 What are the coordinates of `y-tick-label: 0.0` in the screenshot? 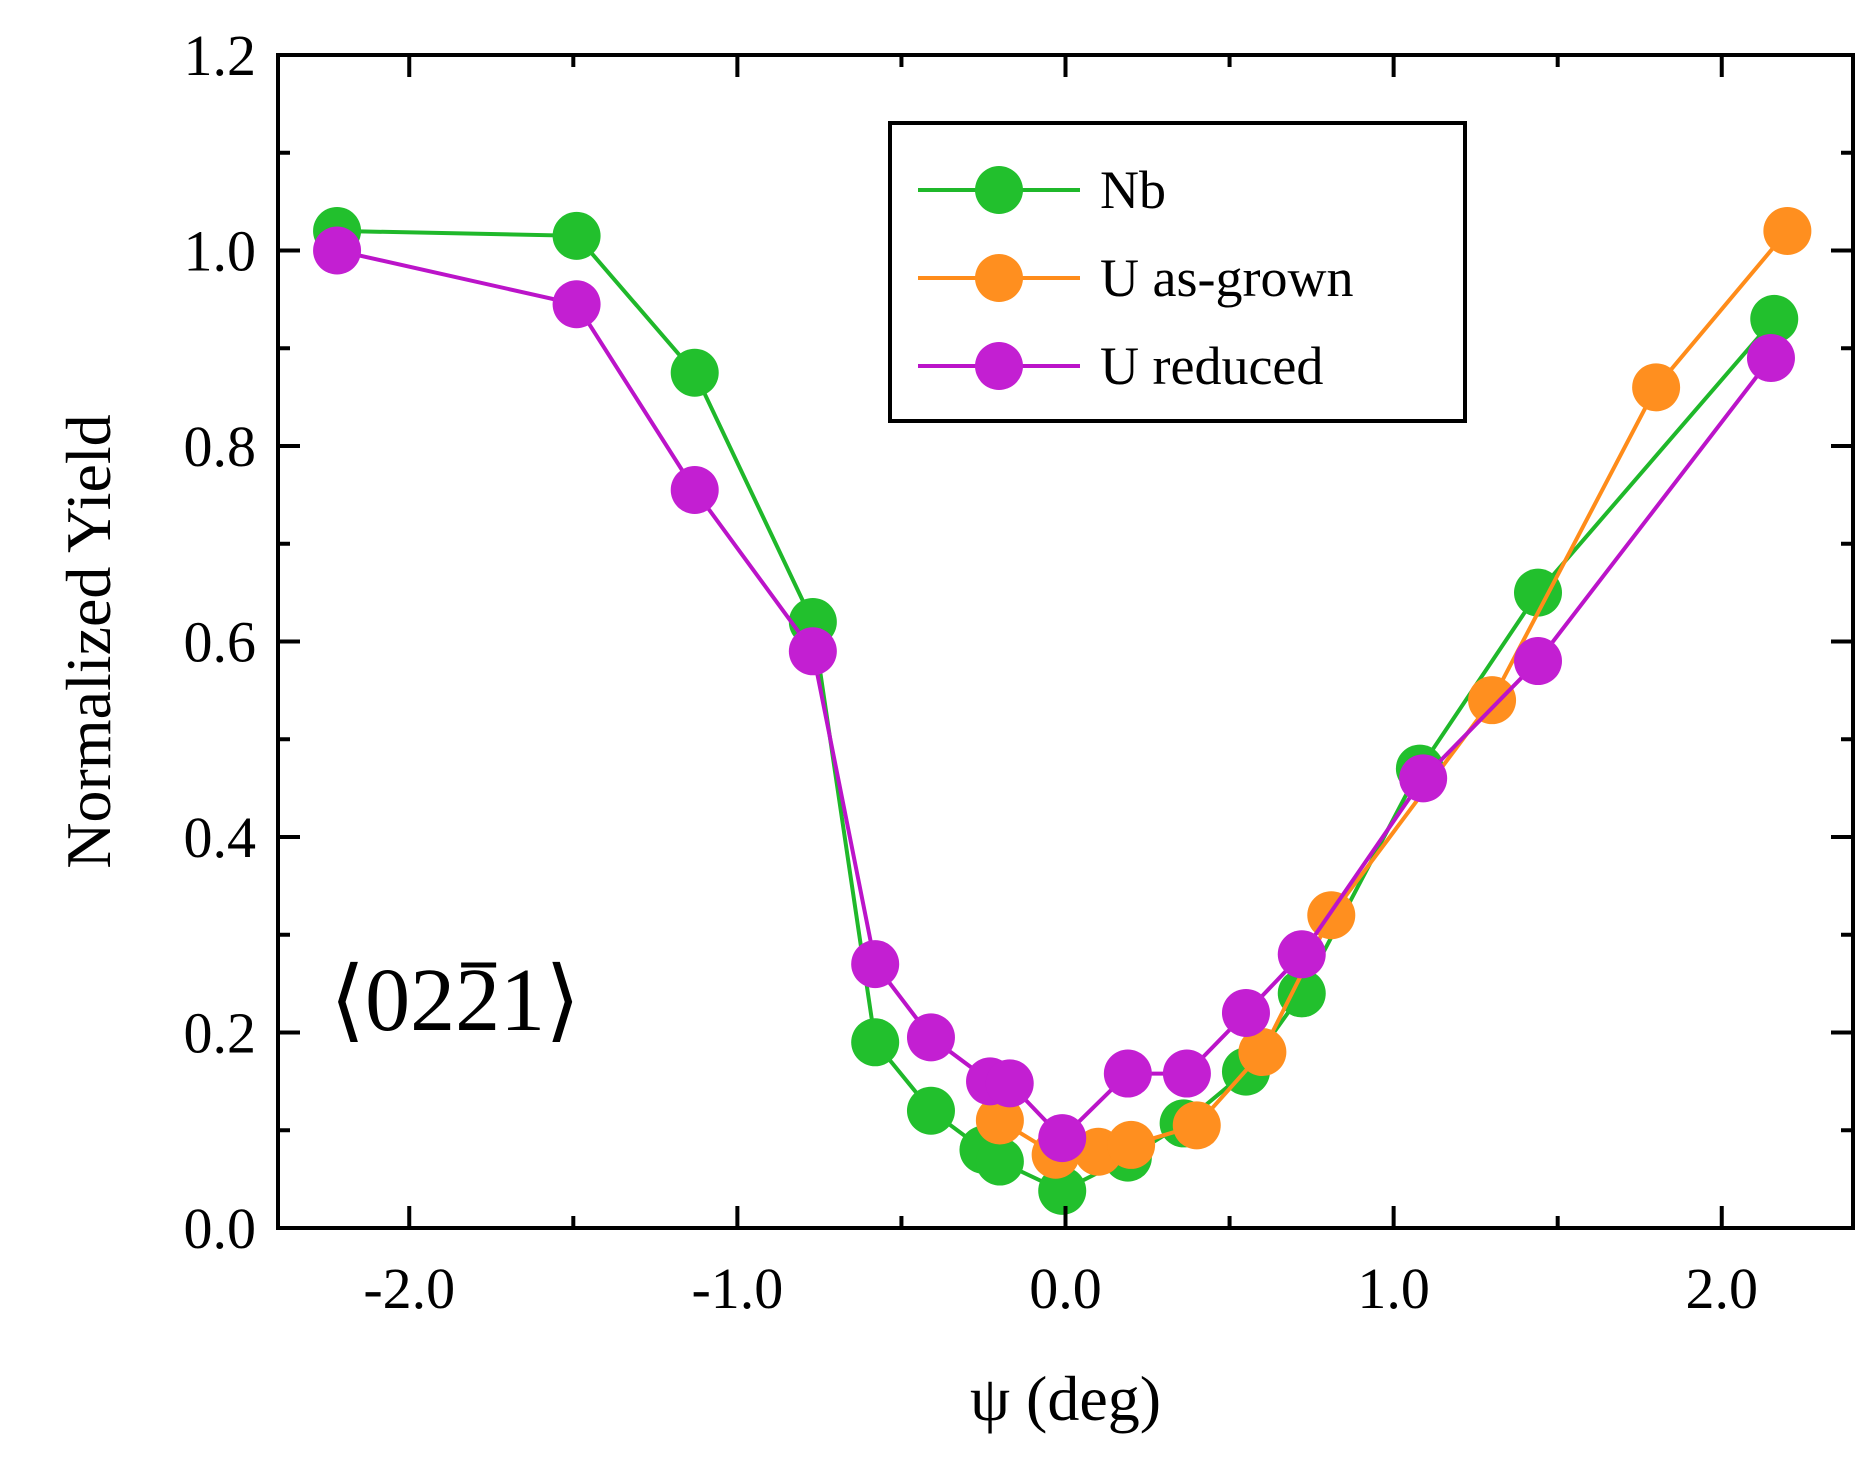 It's located at (220, 1228).